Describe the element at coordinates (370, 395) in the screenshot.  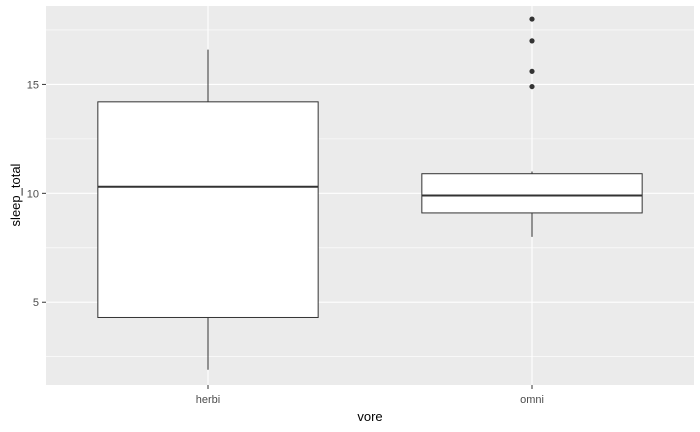
I see `x-axis: herbi omni` at that location.